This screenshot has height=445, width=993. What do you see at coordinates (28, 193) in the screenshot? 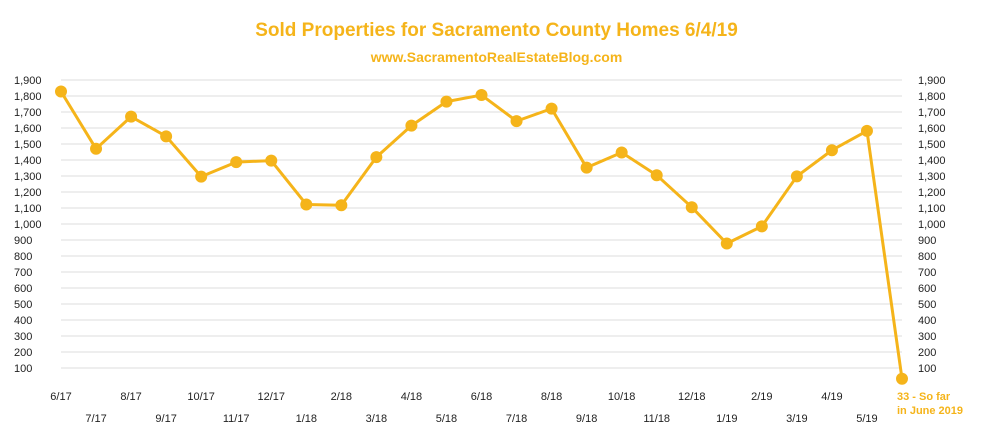
I see `y-tick-label-left: 1,200` at bounding box center [28, 193].